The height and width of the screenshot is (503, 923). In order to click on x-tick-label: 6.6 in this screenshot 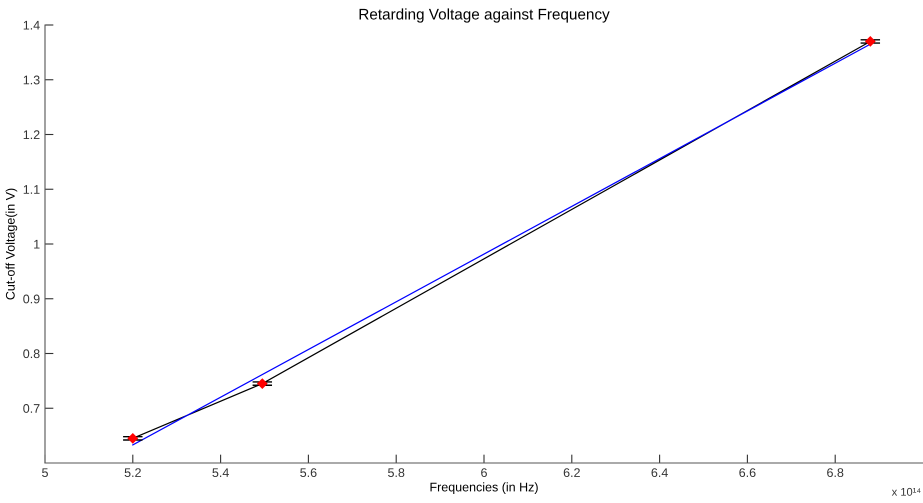, I will do `click(747, 473)`.